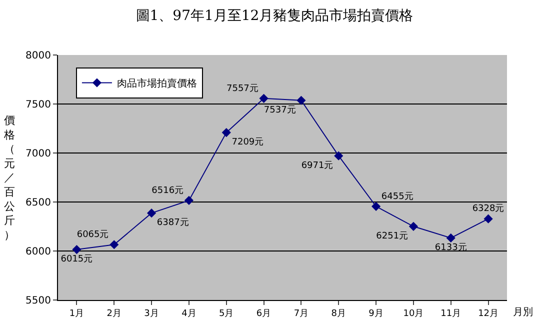 The width and height of the screenshot is (549, 335). I want to click on data-label: 6015元, so click(76, 259).